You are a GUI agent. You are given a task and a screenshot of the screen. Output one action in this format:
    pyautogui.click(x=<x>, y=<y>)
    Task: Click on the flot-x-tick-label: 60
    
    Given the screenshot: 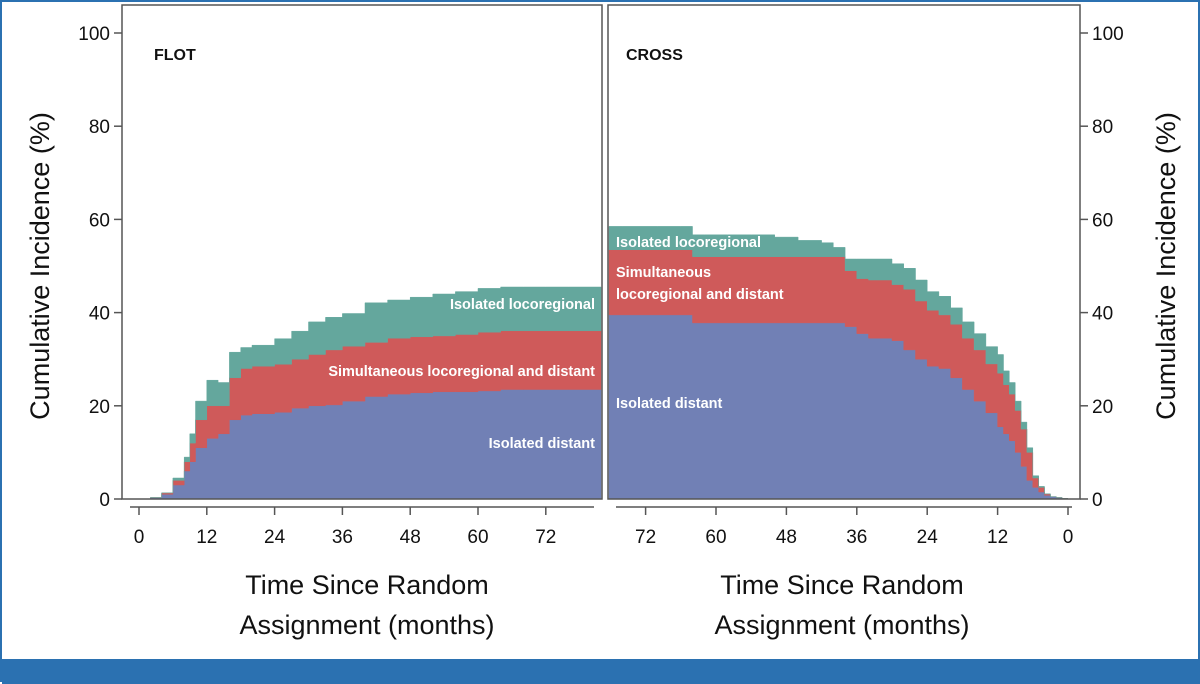 What is the action you would take?
    pyautogui.click(x=477, y=537)
    